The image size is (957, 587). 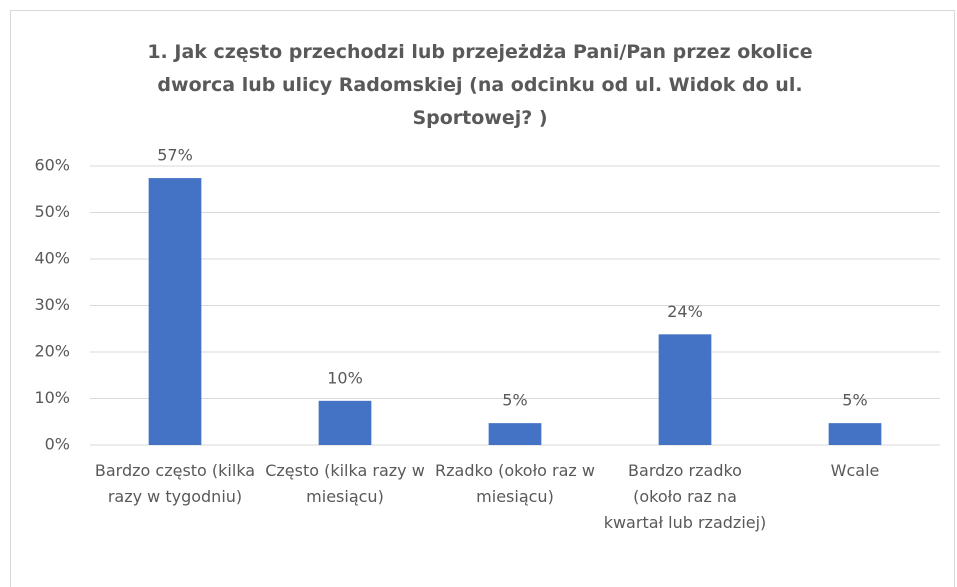 What do you see at coordinates (515, 483) in the screenshot?
I see `x-tick-label: Rzadko (około raz w miesiącu)` at bounding box center [515, 483].